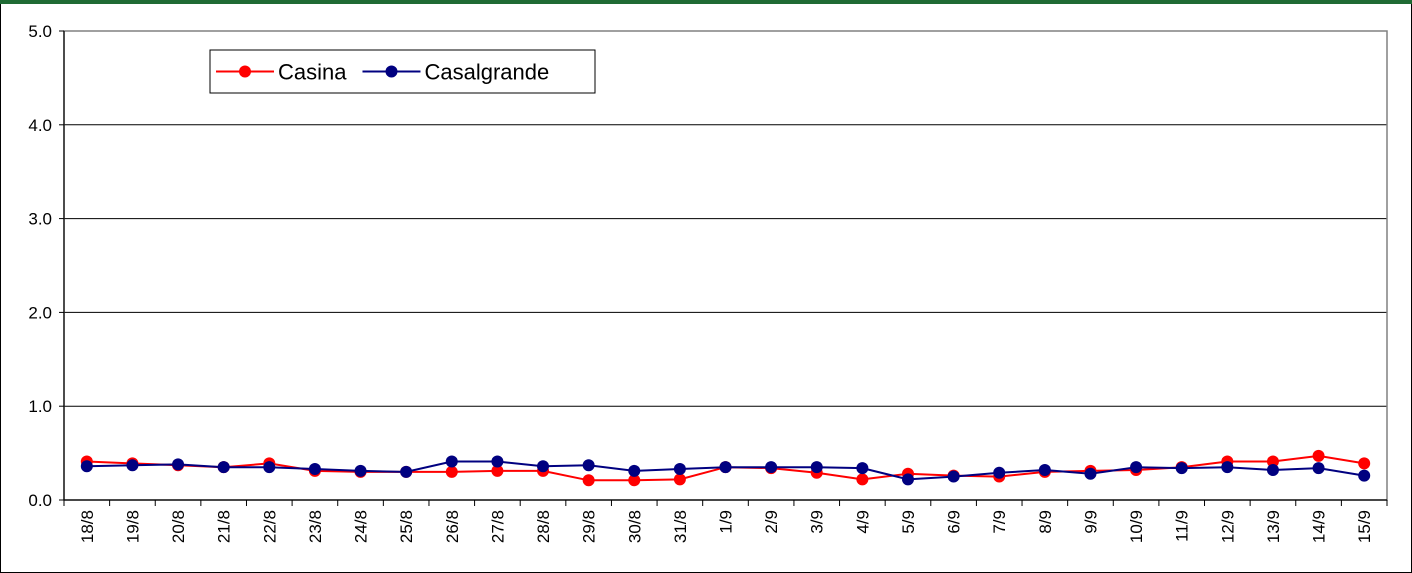  I want to click on x-tick-label: 19/8, so click(132, 526).